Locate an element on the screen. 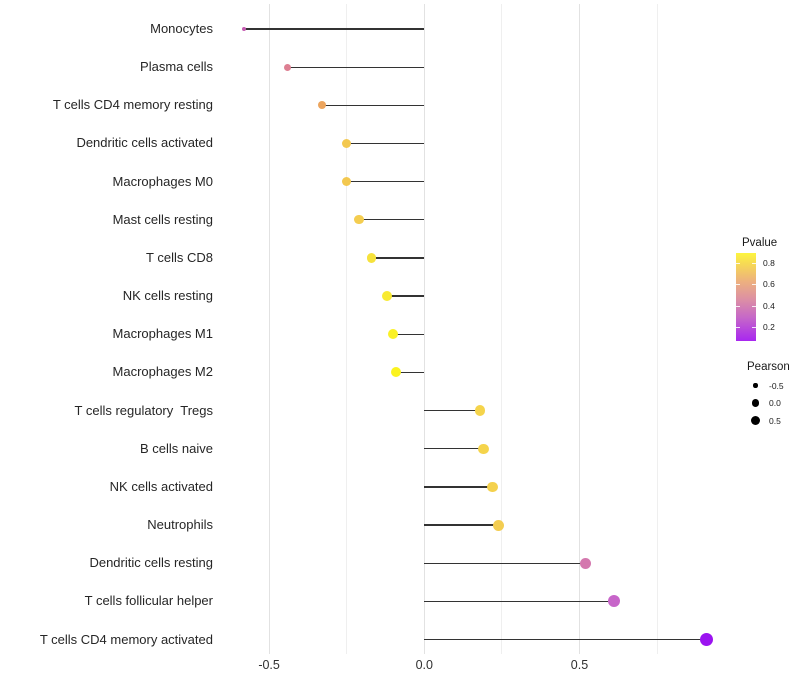 This screenshot has height=700, width=800. y-axis-label: Plasma cells is located at coordinates (176, 67).